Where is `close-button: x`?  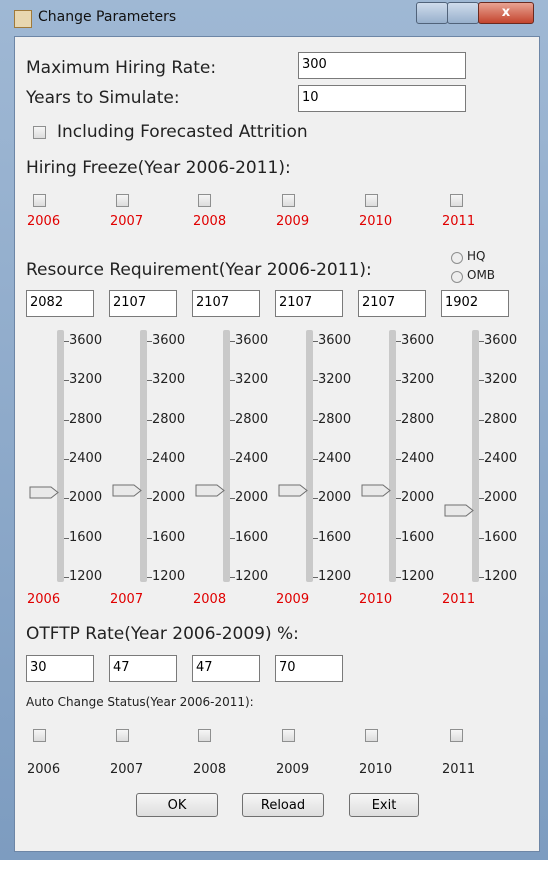 close-button: x is located at coordinates (506, 13).